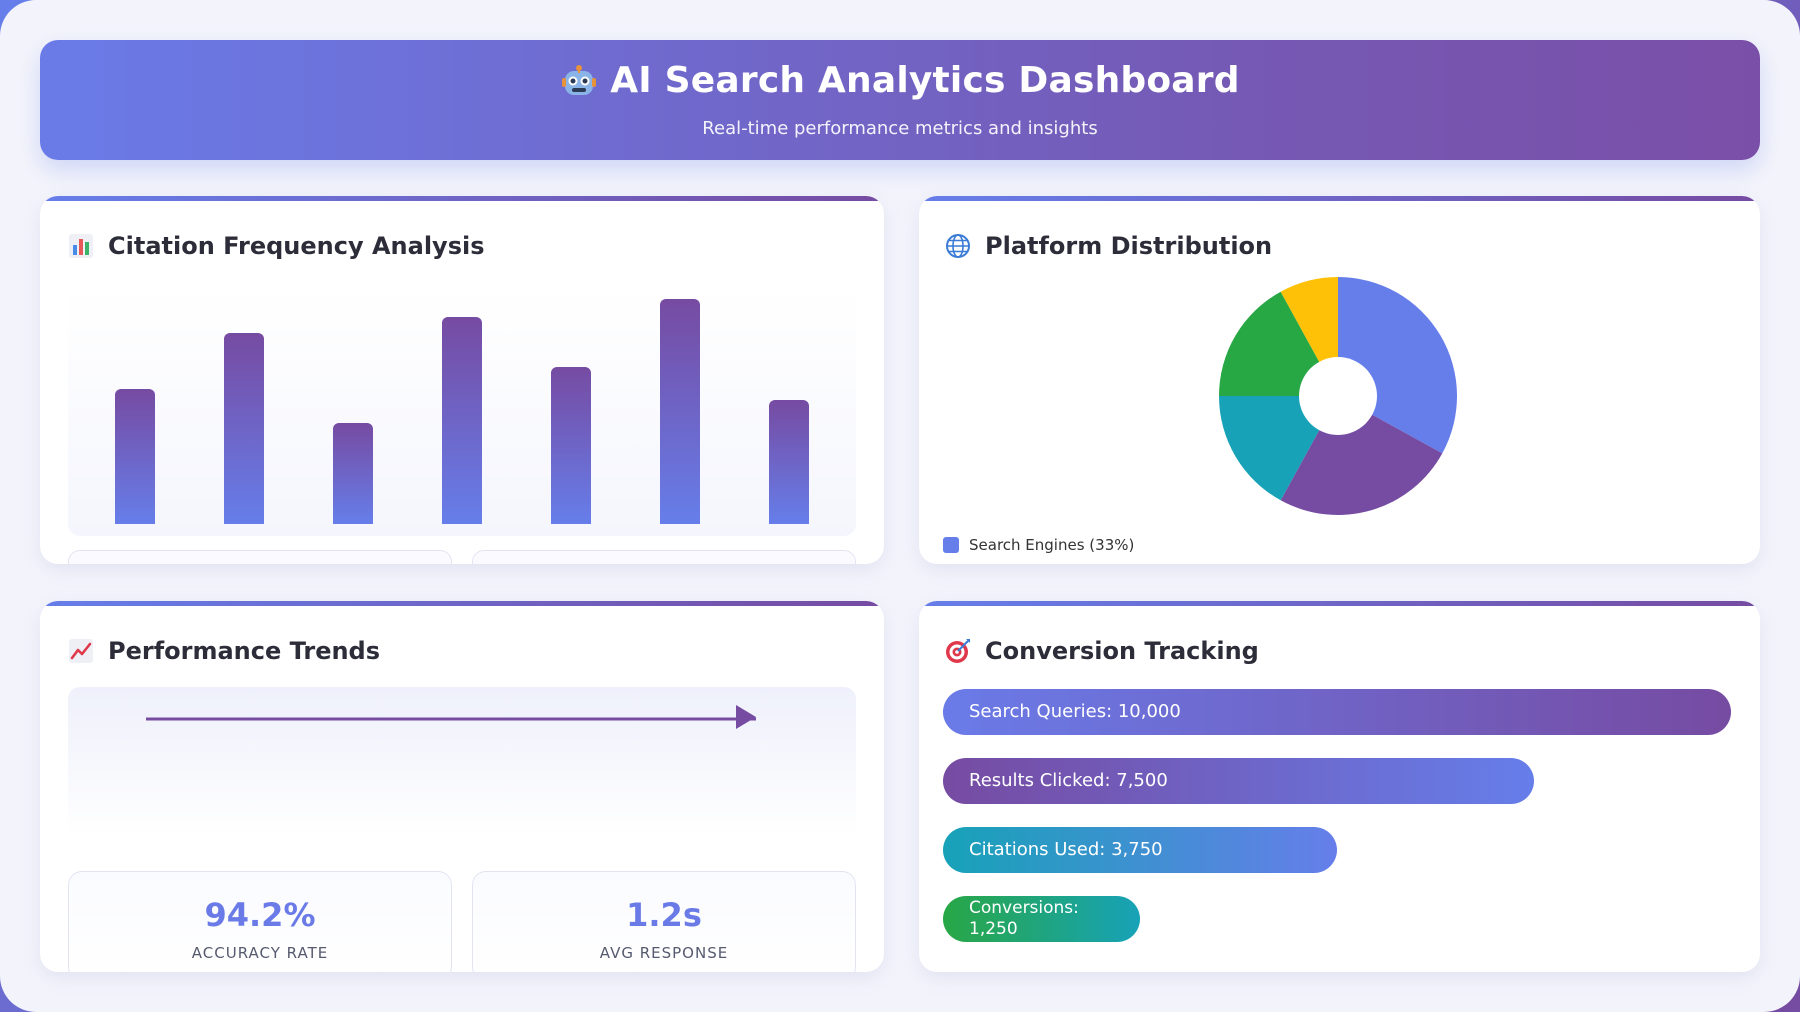 This screenshot has width=1800, height=1012. I want to click on funnel-step-label: Conversions: 1,250, so click(1024, 918).